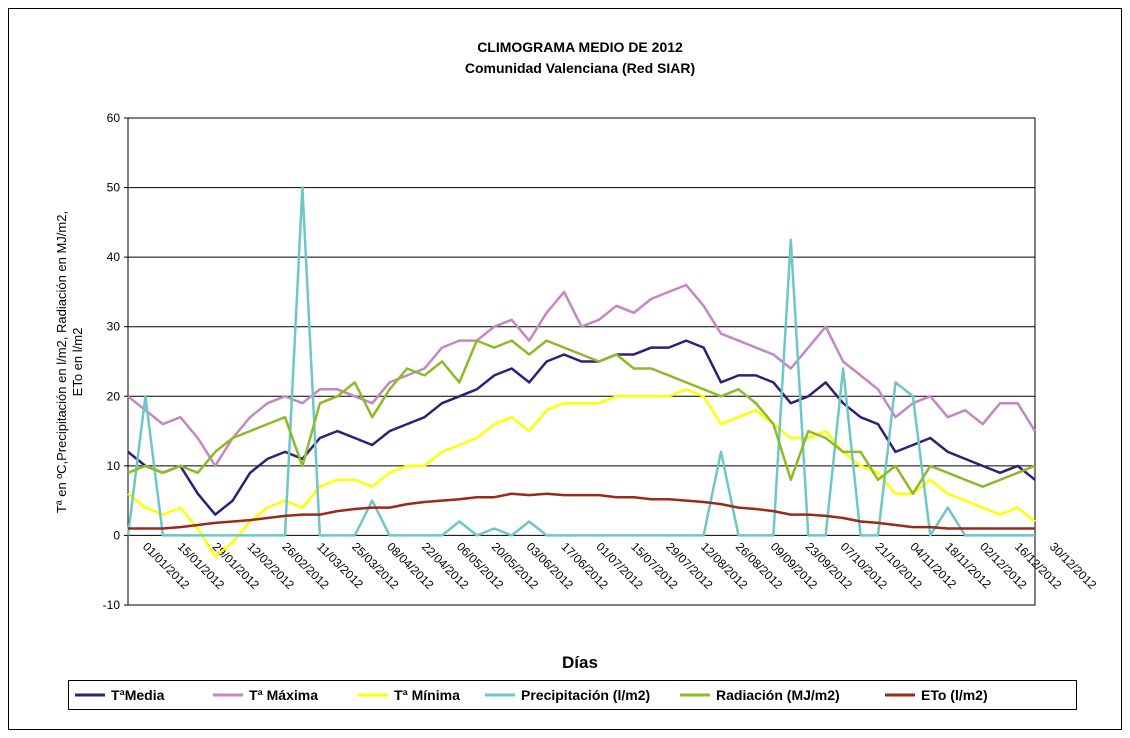 This screenshot has width=1130, height=738. I want to click on legend-label: Tª Máxima, so click(283, 695).